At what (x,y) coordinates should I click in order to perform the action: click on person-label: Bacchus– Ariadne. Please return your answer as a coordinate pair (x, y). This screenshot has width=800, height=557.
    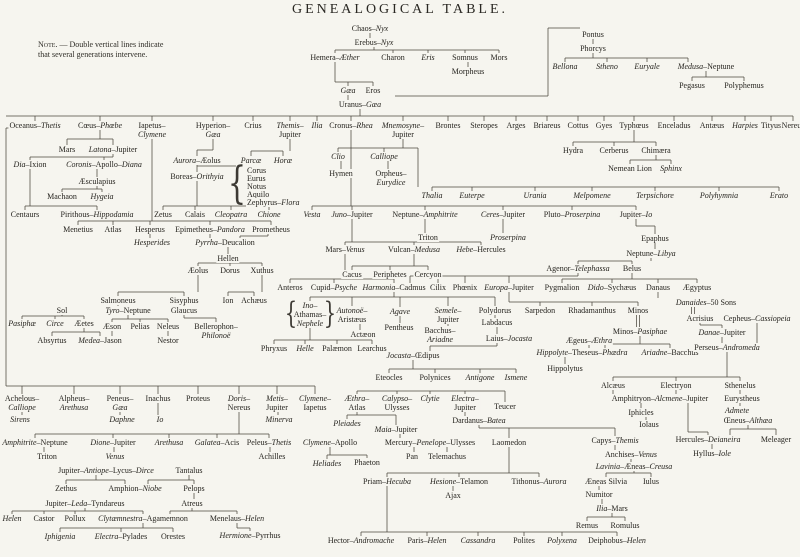
    Looking at the image, I should click on (440, 335).